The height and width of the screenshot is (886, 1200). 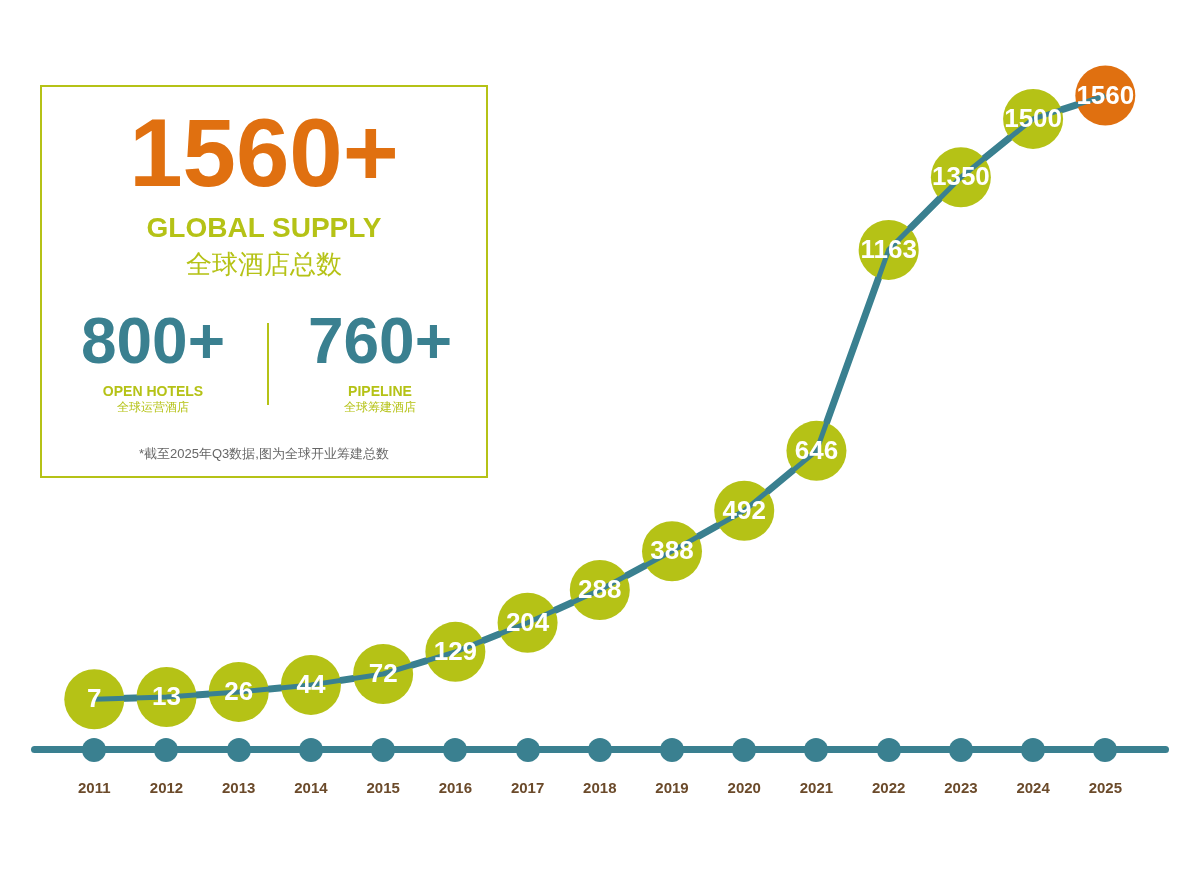 What do you see at coordinates (961, 788) in the screenshot?
I see `x-tick-label: 2023` at bounding box center [961, 788].